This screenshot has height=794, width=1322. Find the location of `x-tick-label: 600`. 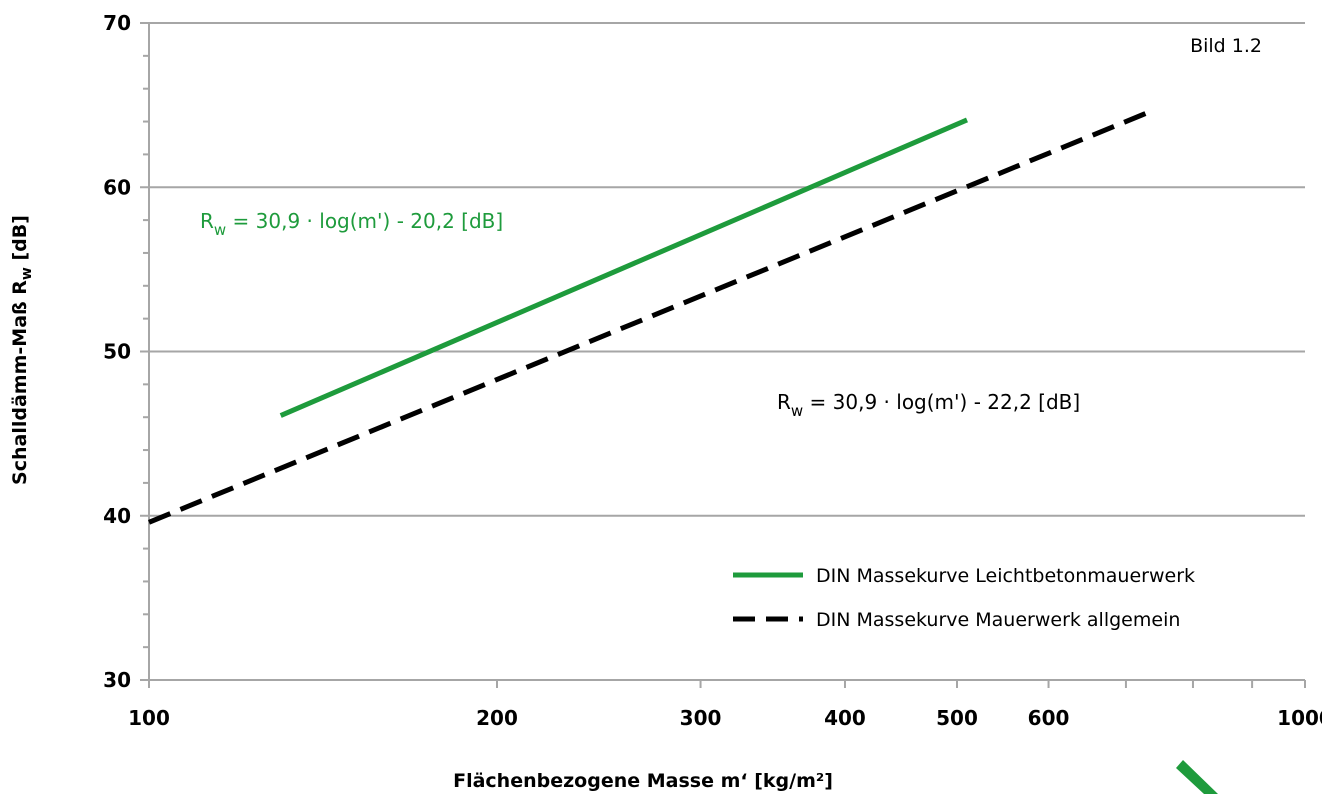

x-tick-label: 600 is located at coordinates (1049, 718).